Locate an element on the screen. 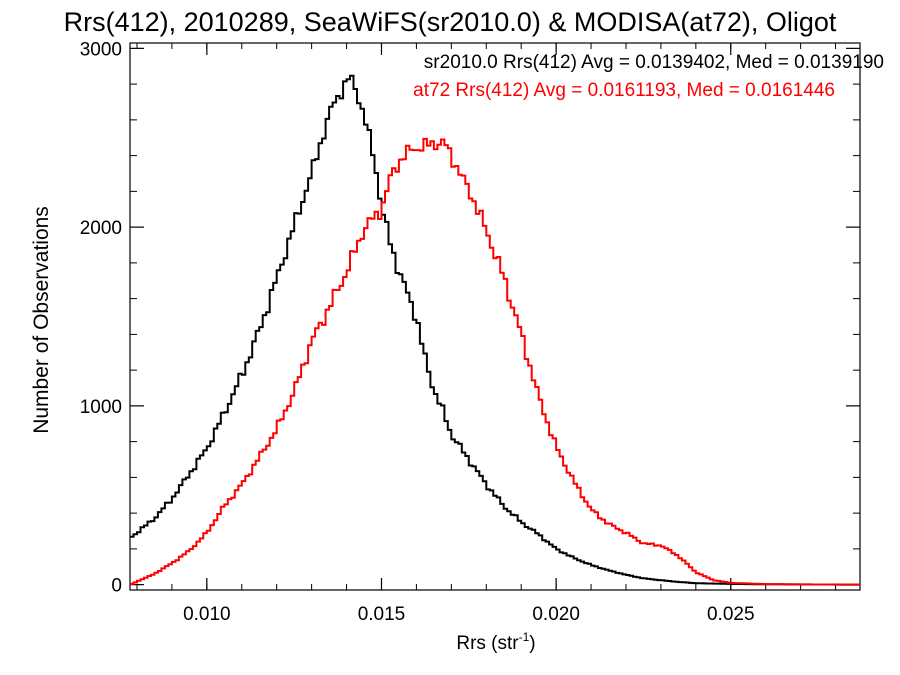 The width and height of the screenshot is (900, 675). x-tick-label: 0.015 is located at coordinates (382, 614).